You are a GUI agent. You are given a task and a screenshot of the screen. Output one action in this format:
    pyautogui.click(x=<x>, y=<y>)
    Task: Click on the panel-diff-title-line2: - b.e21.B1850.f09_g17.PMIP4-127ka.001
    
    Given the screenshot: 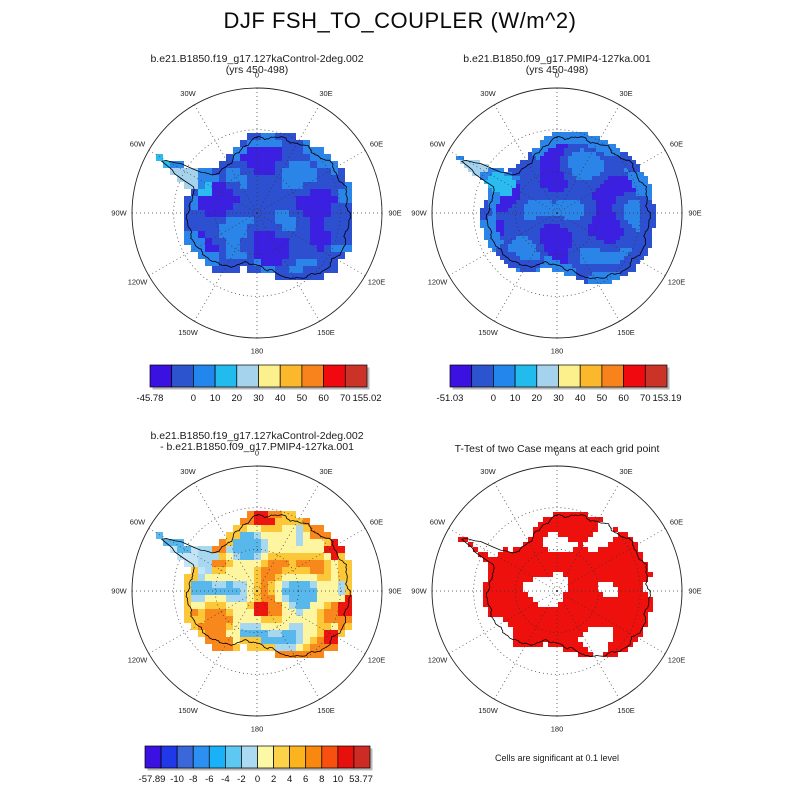 What is the action you would take?
    pyautogui.click(x=257, y=447)
    